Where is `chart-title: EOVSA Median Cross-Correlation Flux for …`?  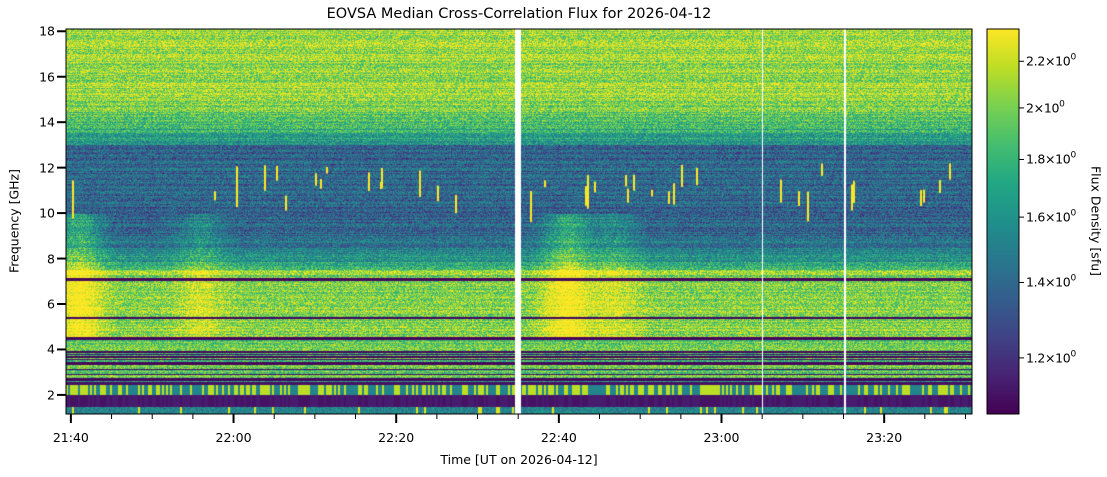
chart-title: EOVSA Median Cross-Correlation Flux for … is located at coordinates (519, 14).